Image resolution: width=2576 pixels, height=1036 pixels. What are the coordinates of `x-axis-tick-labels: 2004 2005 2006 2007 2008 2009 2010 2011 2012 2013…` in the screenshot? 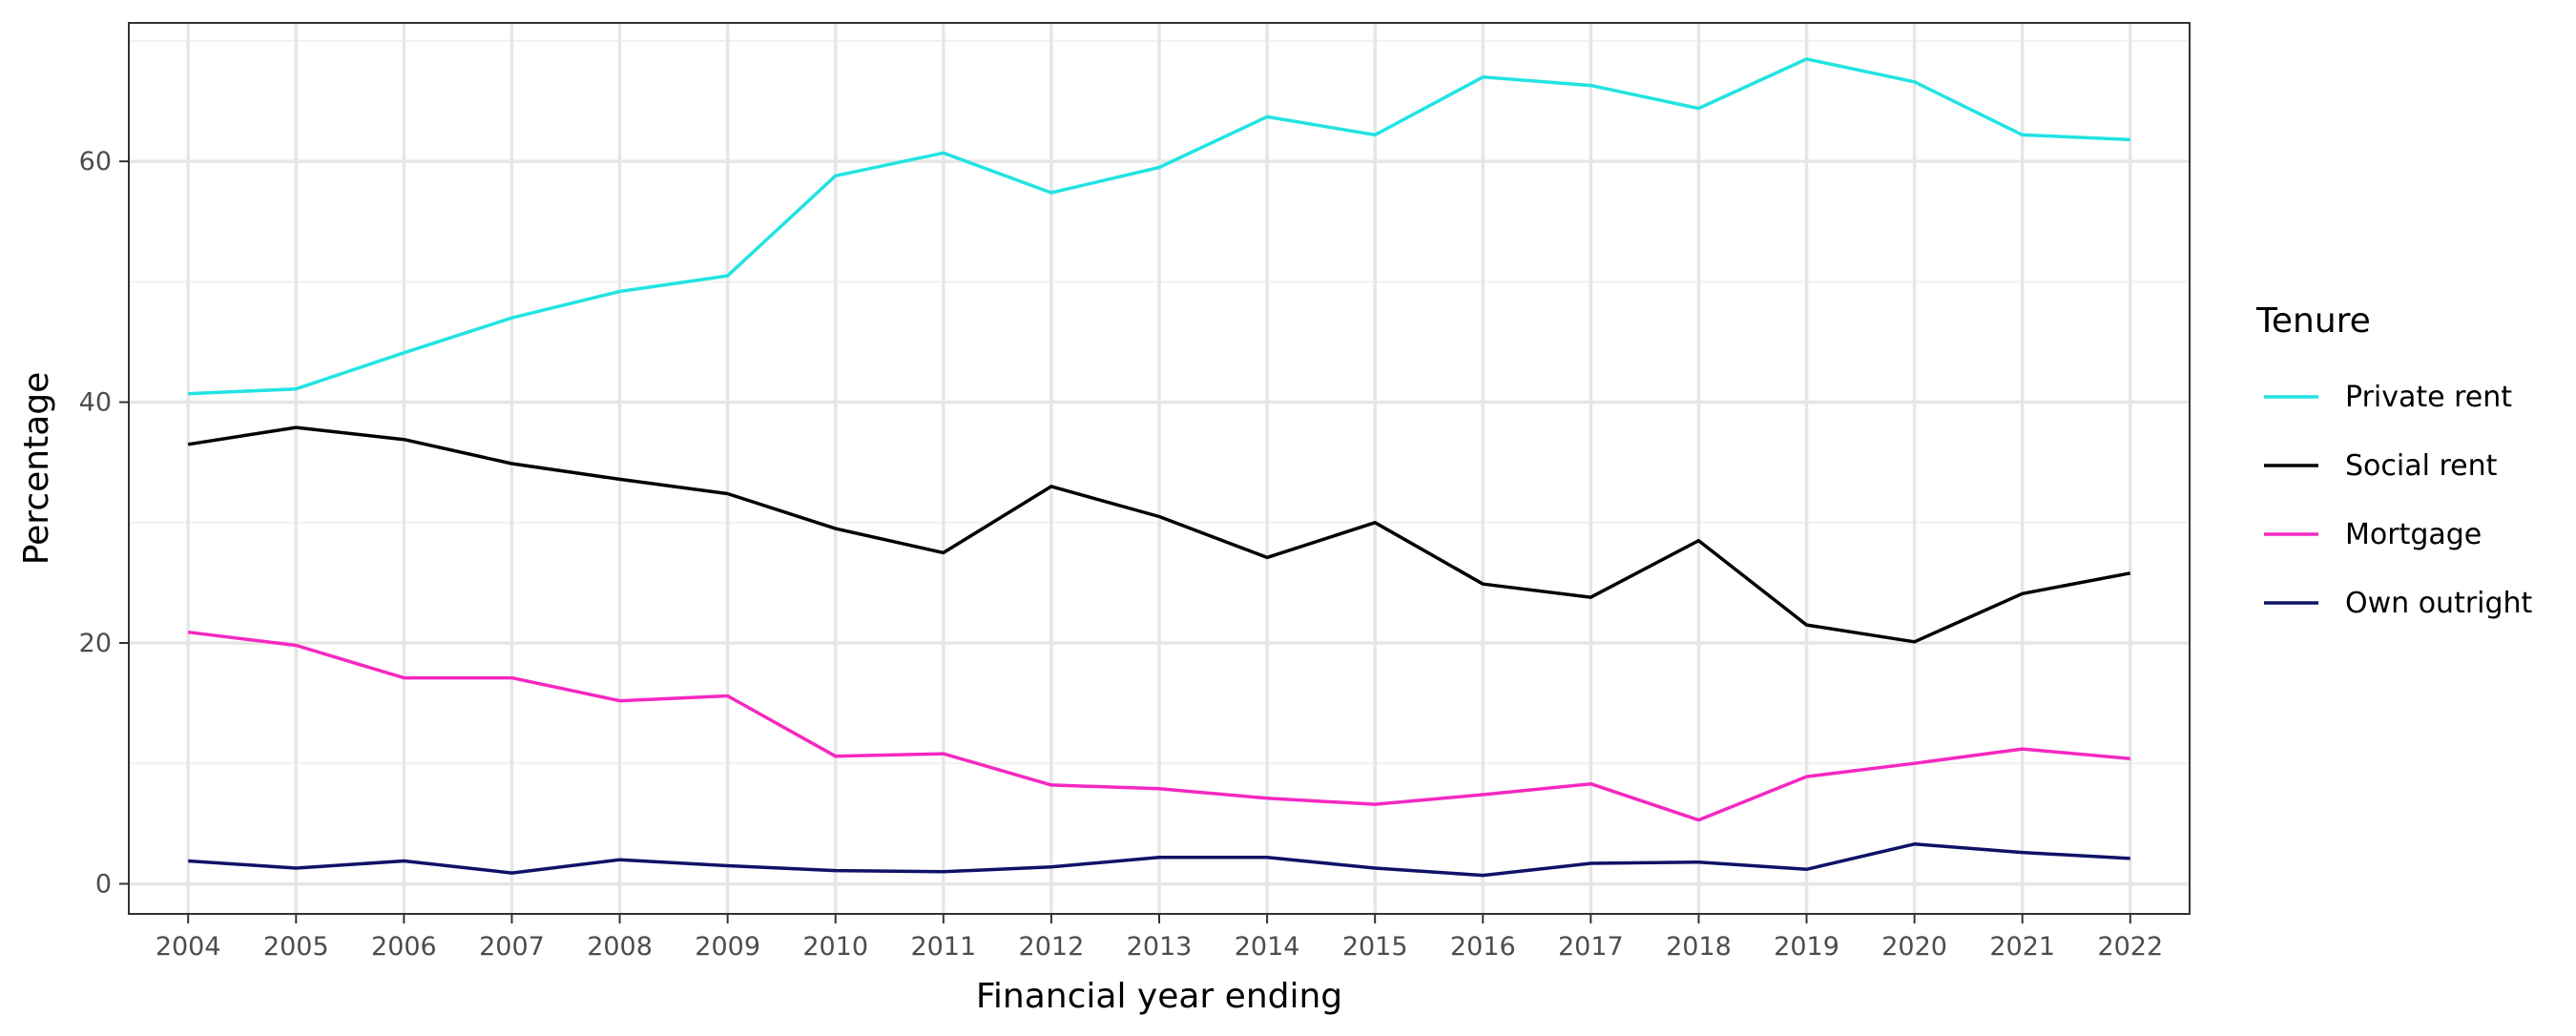 It's located at (1159, 947).